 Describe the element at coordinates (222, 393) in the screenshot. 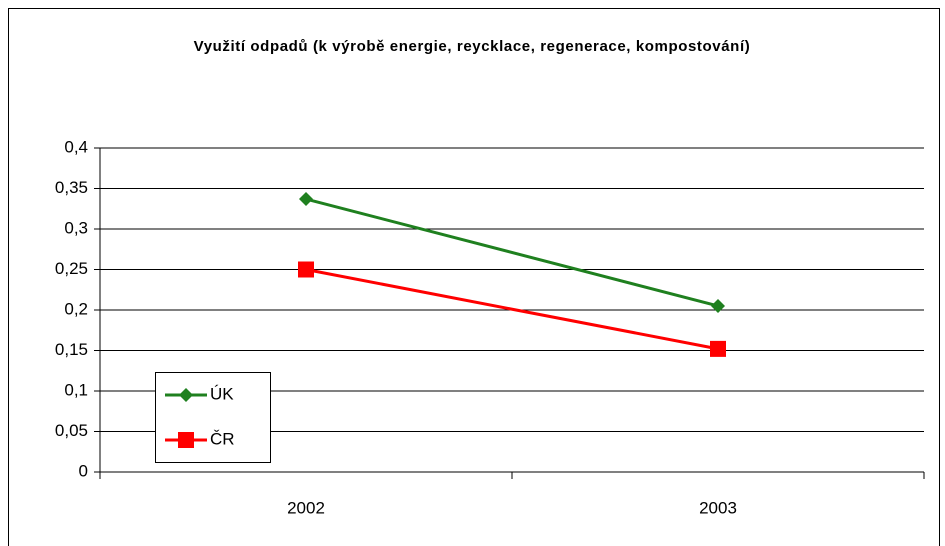

I see `legend-label: ÚK` at that location.